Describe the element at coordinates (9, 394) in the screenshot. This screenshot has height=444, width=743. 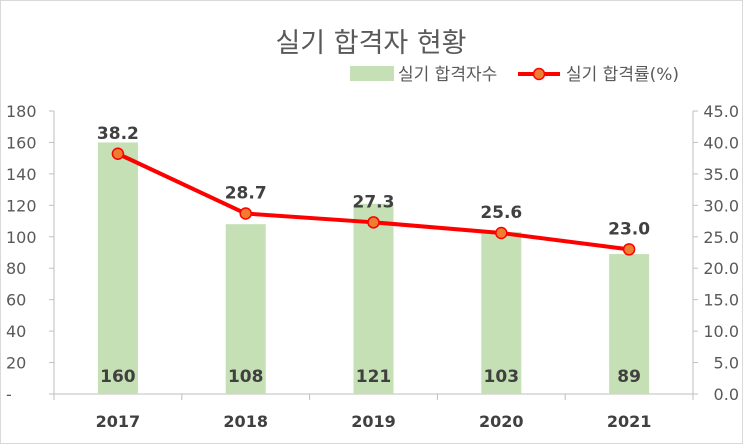
I see `left-axis-tick-label: -` at that location.